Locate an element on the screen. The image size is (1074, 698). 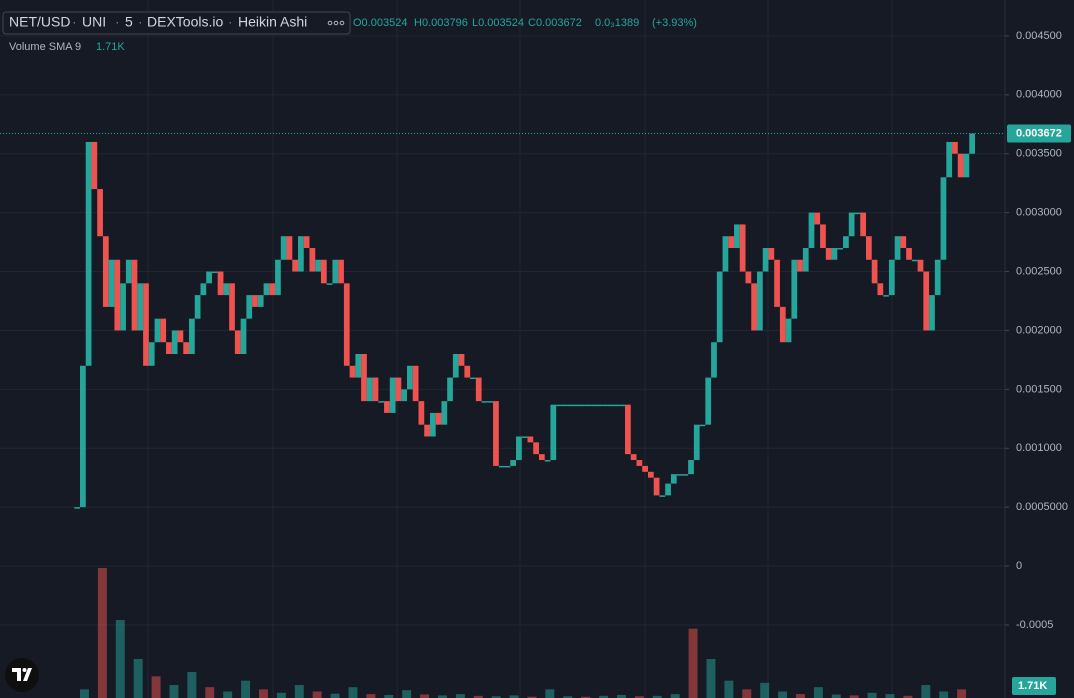
y-tick-label: -0.0005 is located at coordinates (1034, 625).